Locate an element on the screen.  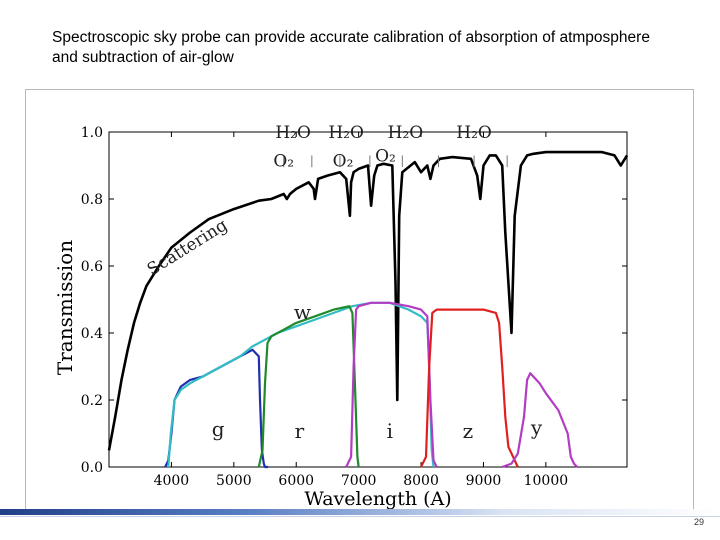
series-line-g is located at coordinates (216, 408).